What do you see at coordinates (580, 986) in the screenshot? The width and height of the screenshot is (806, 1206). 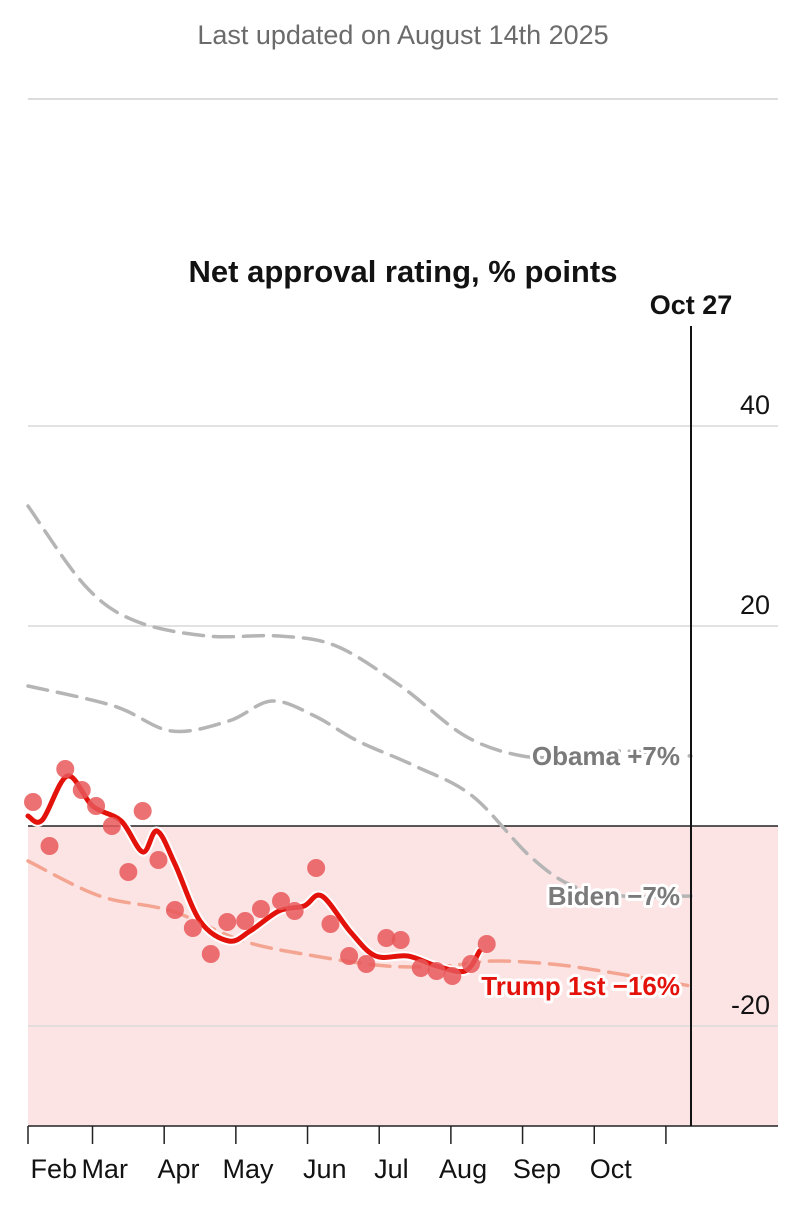 I see `series-label-trump-1st: Trump 1st −16%` at bounding box center [580, 986].